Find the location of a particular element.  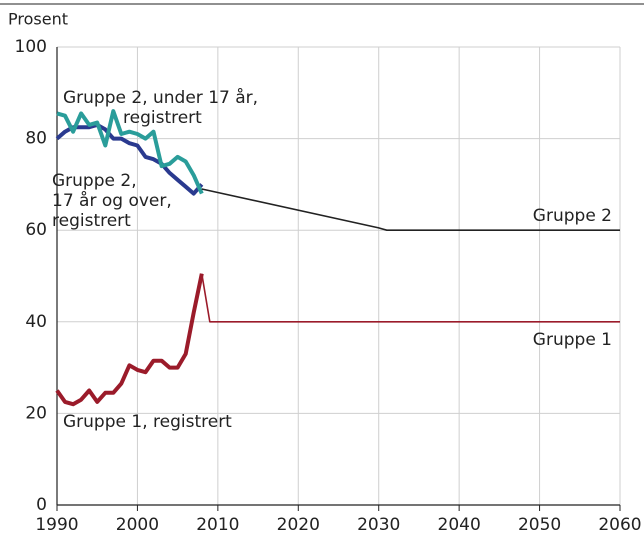

x-tick-label: 2020 is located at coordinates (298, 525).